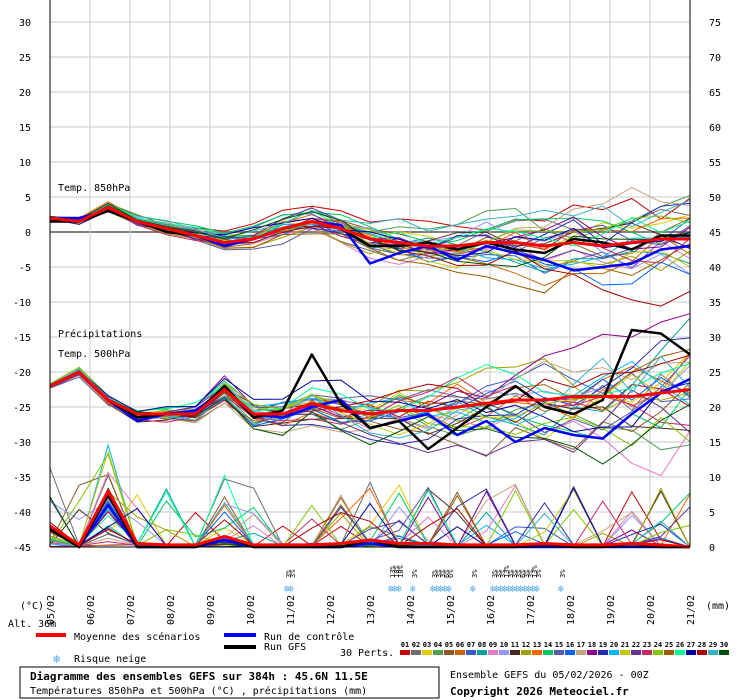  I want to click on pert-label: 13, so click(537, 645).